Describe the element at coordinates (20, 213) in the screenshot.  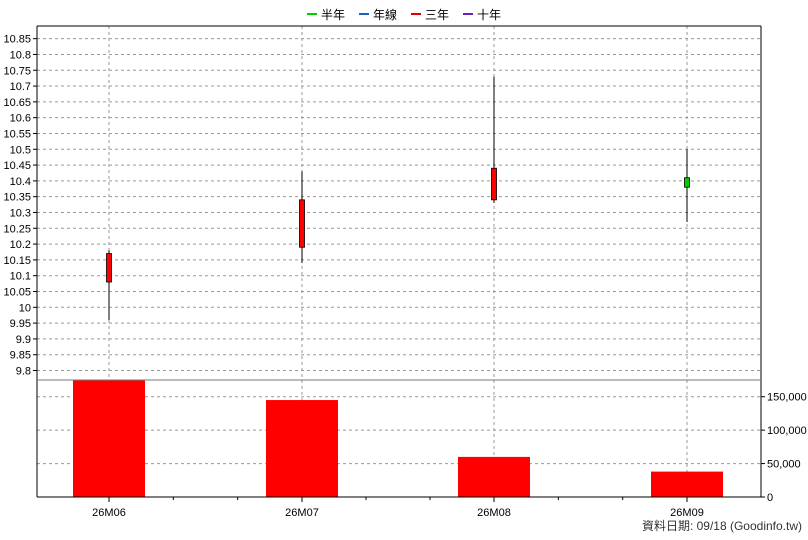
I see `price-tick-label: 10.3` at that location.